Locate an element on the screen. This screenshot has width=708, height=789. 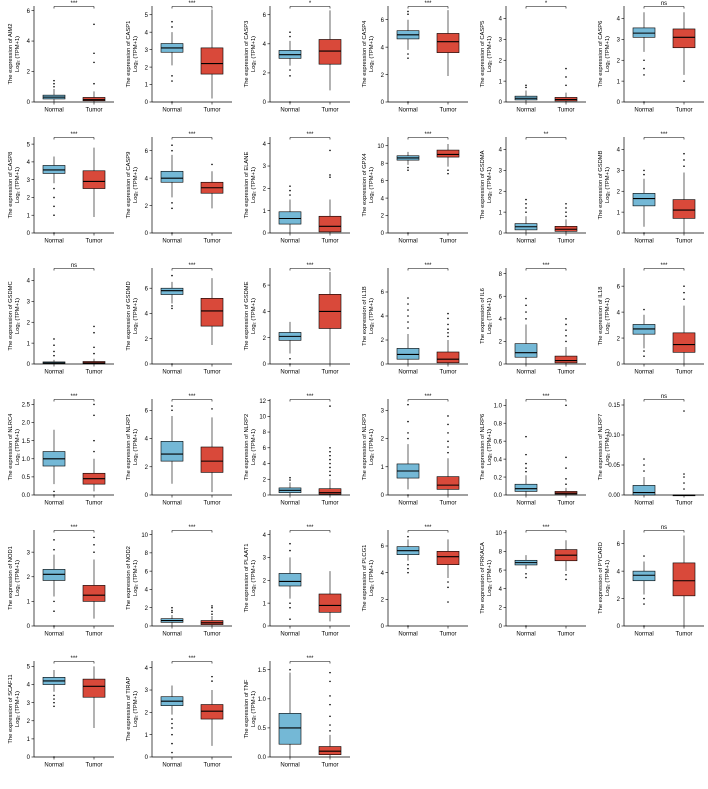
significance-label: ns is located at coordinates (664, 397).